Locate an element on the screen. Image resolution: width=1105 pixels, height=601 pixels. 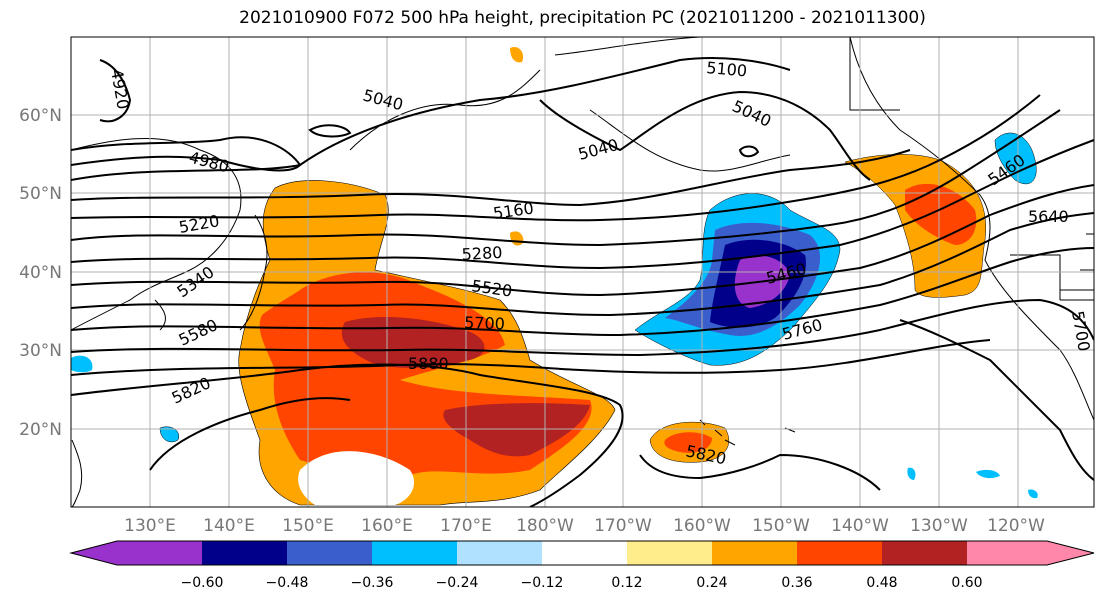
latitude-axis: 60°N 50°N 40°N 30°N 20°N is located at coordinates (40, 273).